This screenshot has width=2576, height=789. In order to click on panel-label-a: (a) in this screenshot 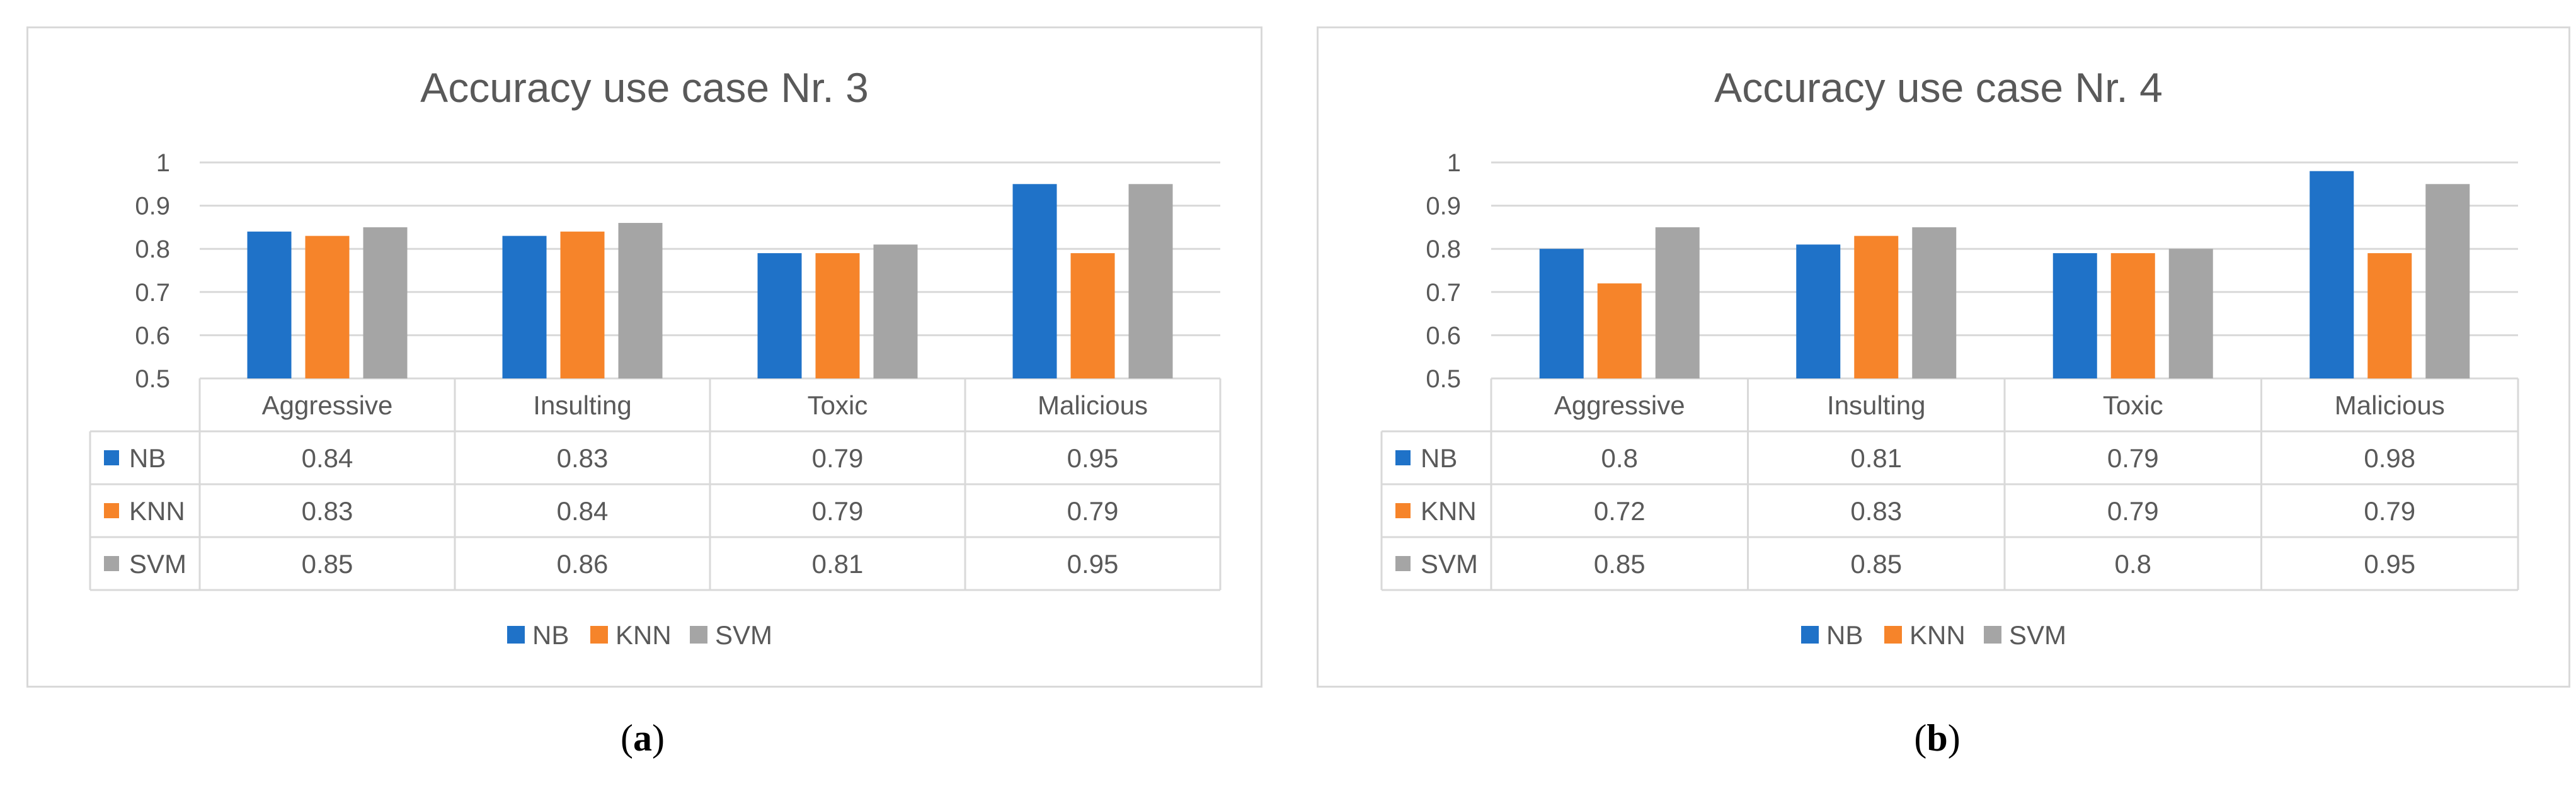, I will do `click(643, 738)`.